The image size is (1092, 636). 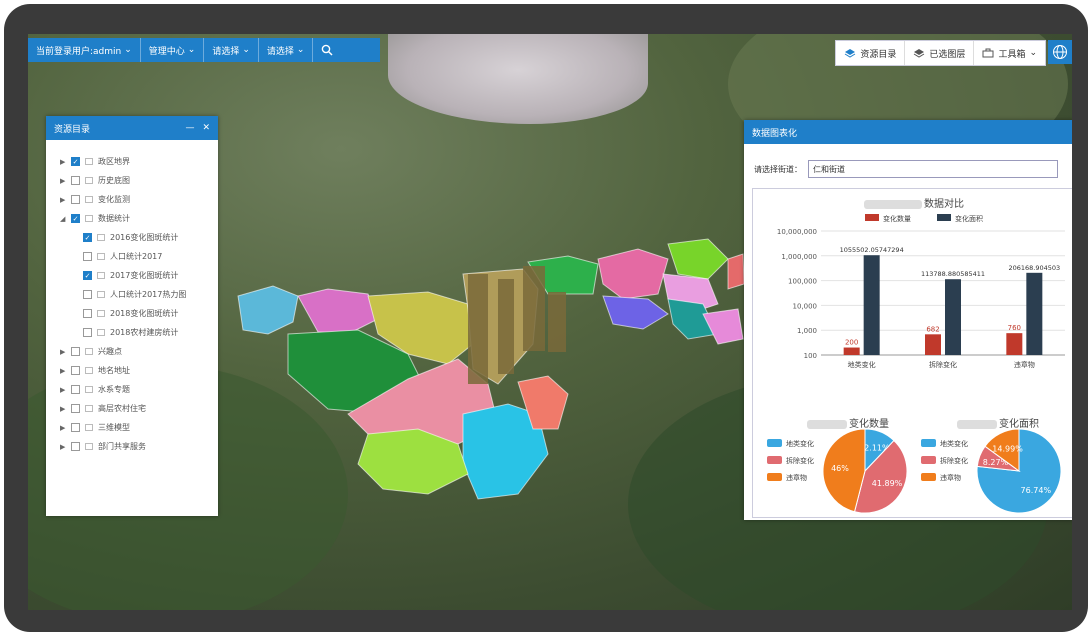 I want to click on street-select-row: 请选择街道： 仁和街道, so click(x=906, y=169).